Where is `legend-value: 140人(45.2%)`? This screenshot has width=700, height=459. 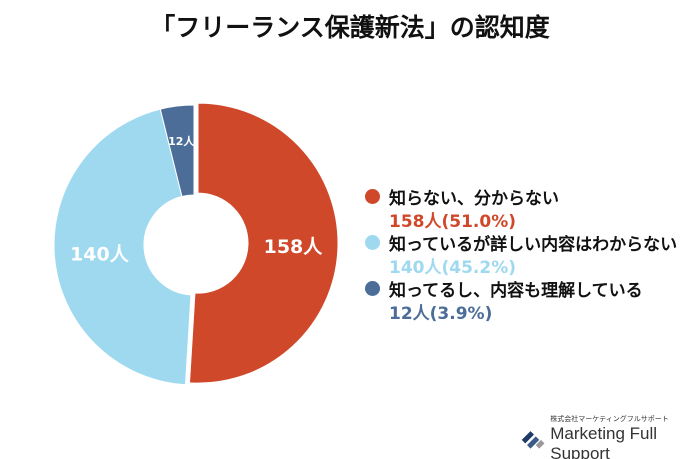 legend-value: 140人(45.2%) is located at coordinates (453, 268).